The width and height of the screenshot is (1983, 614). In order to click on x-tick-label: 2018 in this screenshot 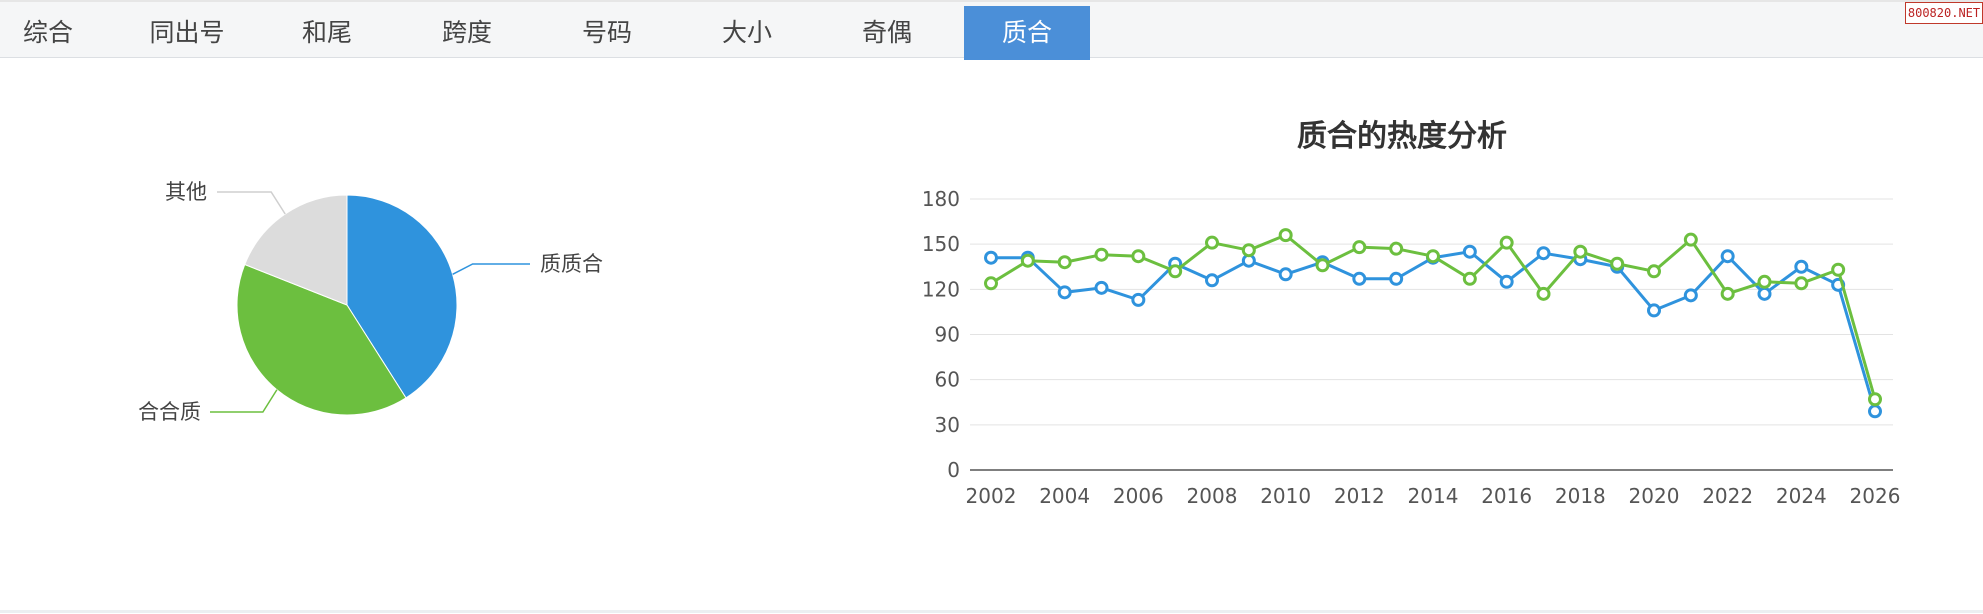, I will do `click(1580, 496)`.